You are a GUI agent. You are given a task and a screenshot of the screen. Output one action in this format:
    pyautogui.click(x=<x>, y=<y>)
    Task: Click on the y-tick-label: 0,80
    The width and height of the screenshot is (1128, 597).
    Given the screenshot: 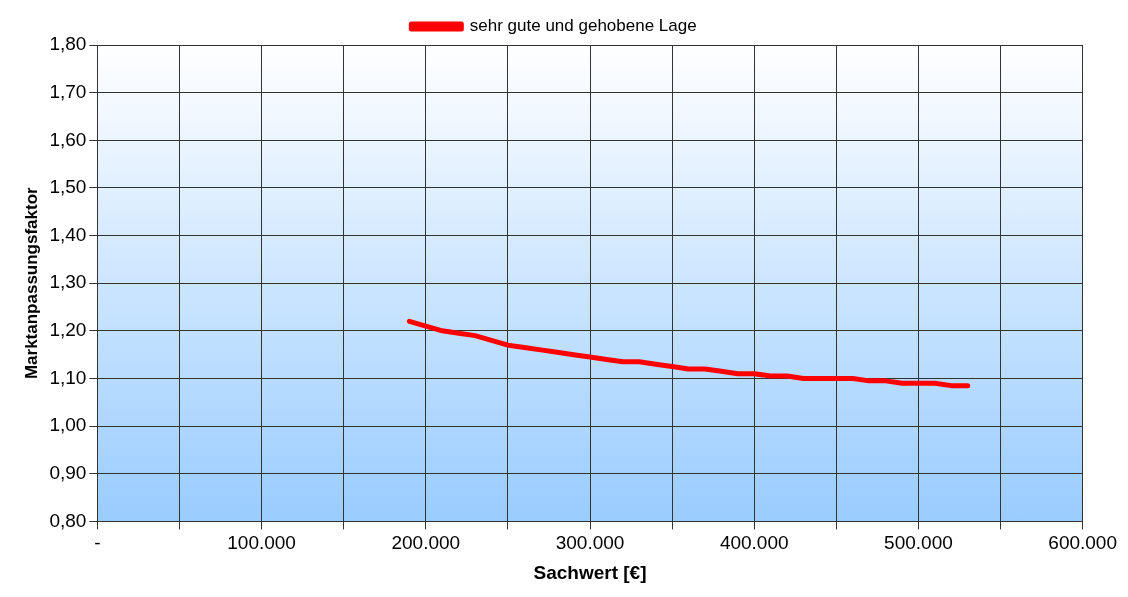 What is the action you would take?
    pyautogui.click(x=68, y=520)
    